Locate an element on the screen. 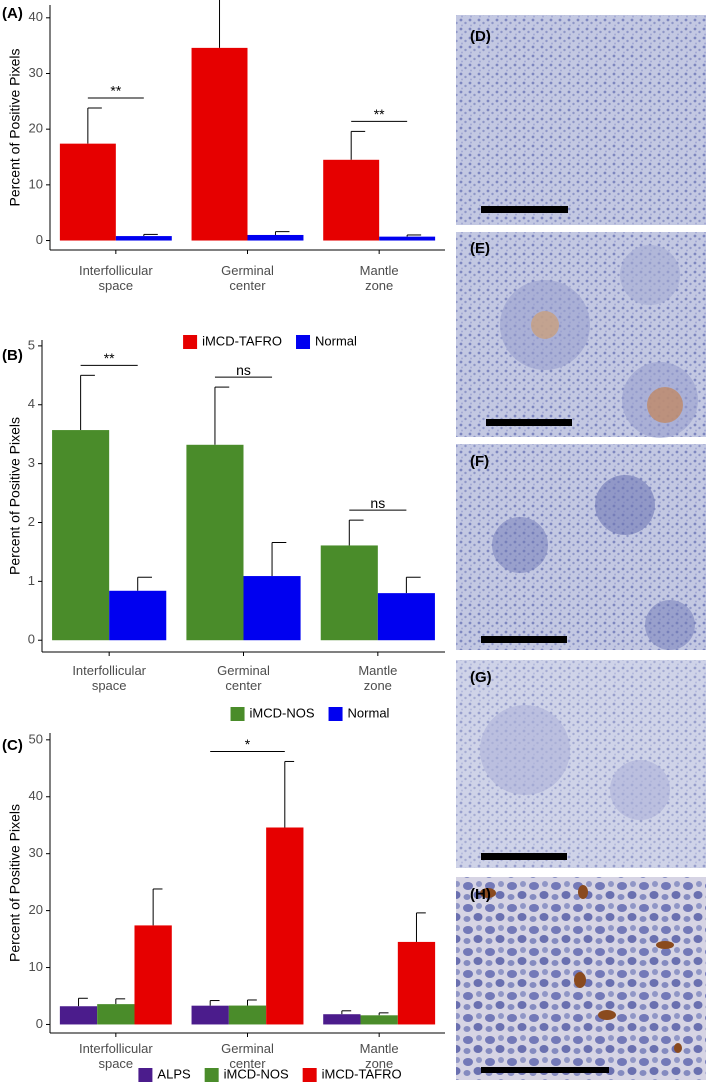  image-f is located at coordinates (581, 547).